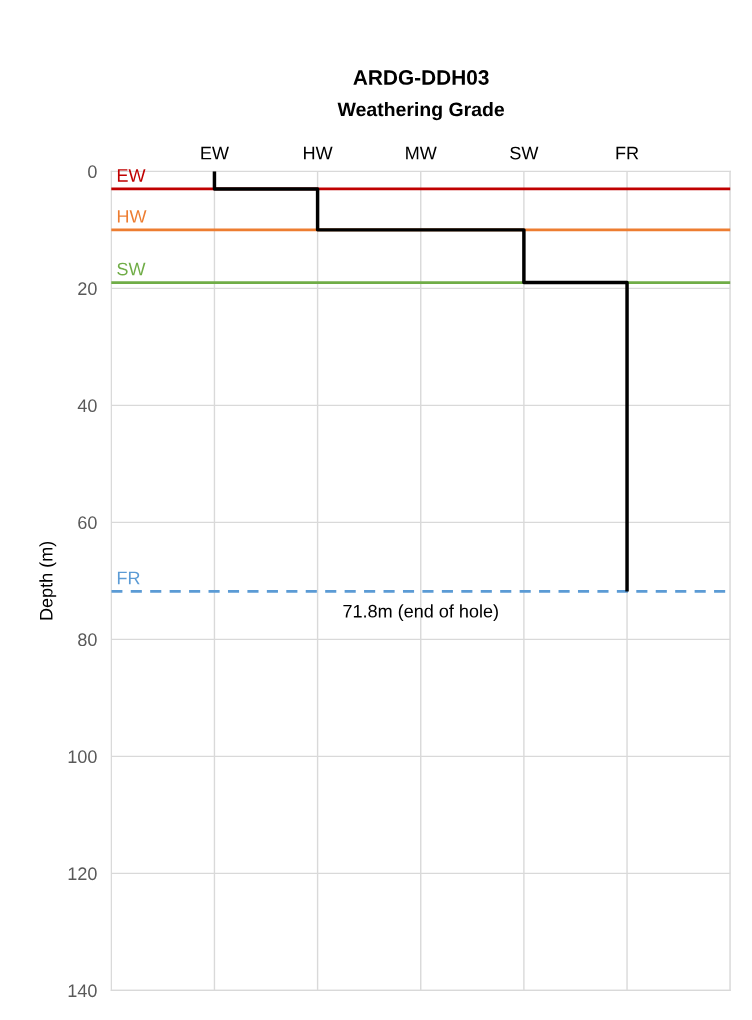  I want to click on ref-line-label: SW, so click(131, 269).